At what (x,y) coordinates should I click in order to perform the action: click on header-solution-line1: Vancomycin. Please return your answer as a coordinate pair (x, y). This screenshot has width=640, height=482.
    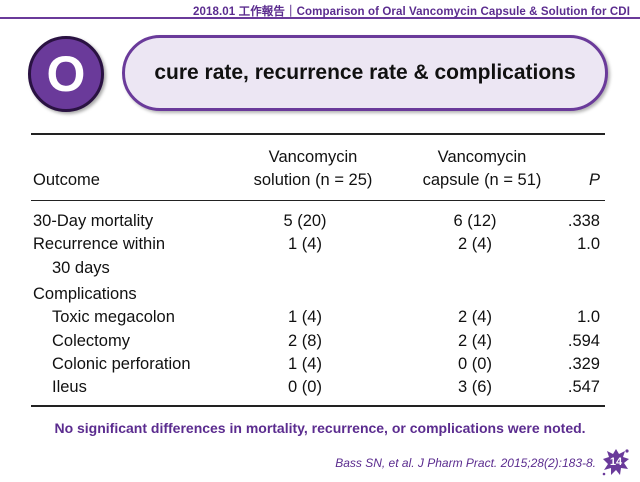
    Looking at the image, I should click on (313, 157).